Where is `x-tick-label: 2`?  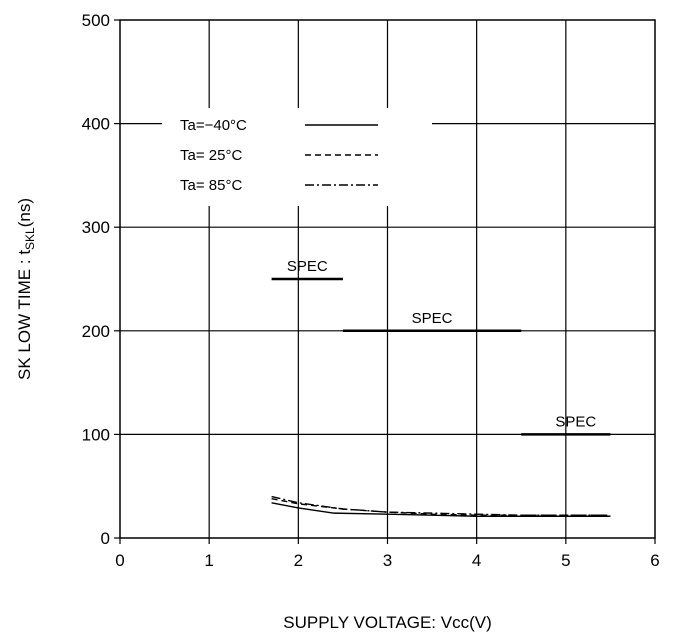 x-tick-label: 2 is located at coordinates (298, 560).